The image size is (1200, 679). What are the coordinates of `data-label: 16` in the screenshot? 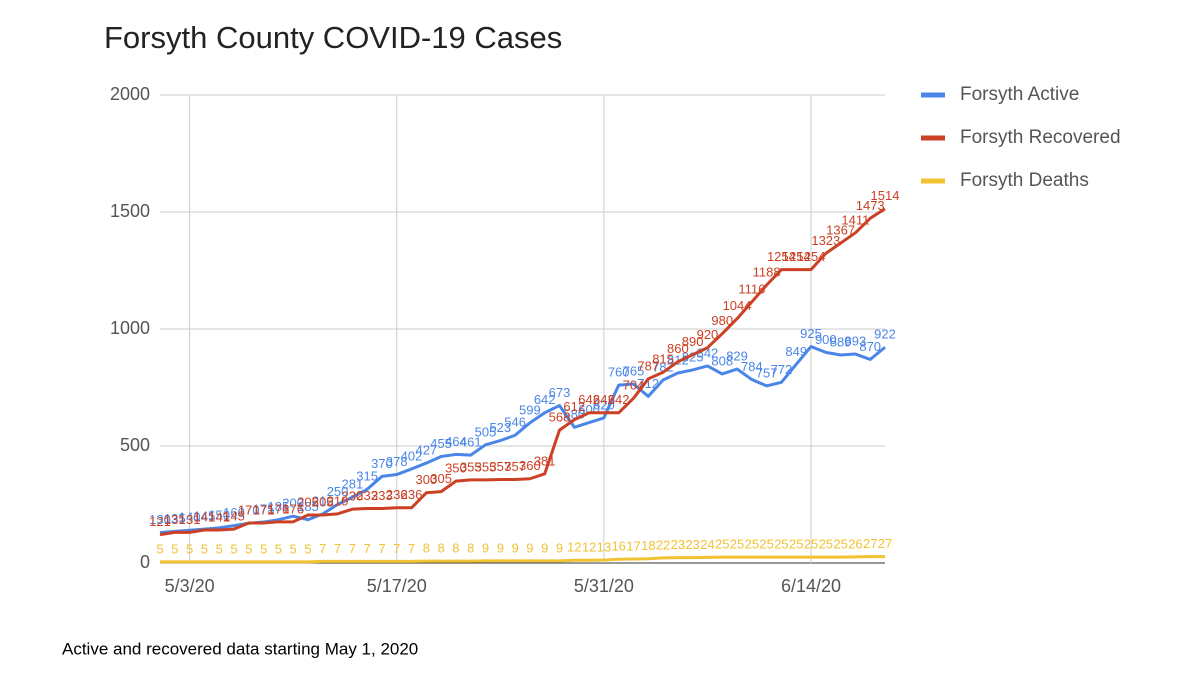 It's located at (618, 546).